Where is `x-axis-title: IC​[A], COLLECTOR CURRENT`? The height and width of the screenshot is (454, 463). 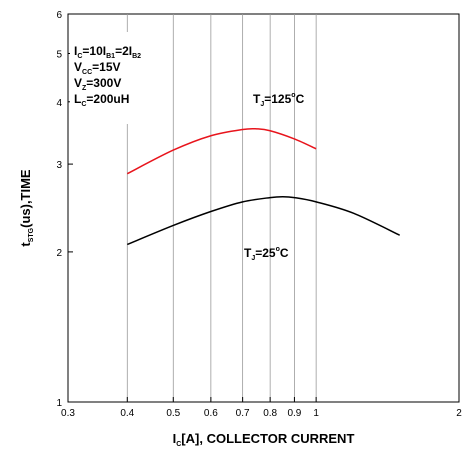
x-axis-title: IC​[A], COLLECTOR CURRENT is located at coordinates (264, 439).